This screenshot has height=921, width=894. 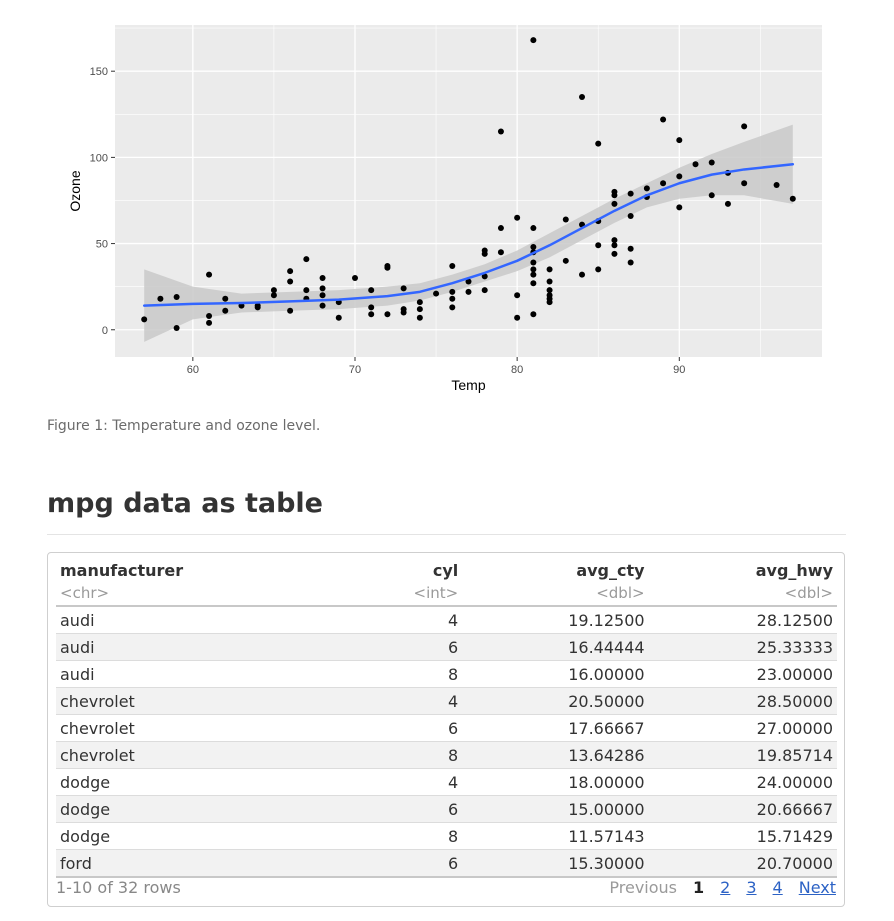 I want to click on cell-avg-hwy: 28.12500, so click(x=742, y=619).